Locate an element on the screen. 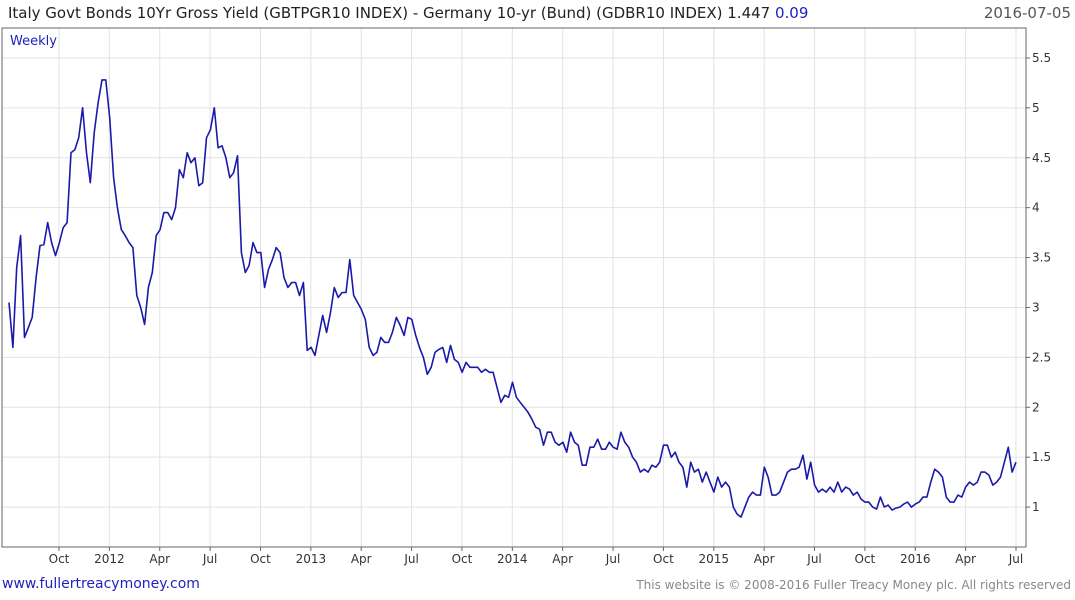 The height and width of the screenshot is (600, 1075). website-link: www.fullertreacymoney.com is located at coordinates (101, 584).